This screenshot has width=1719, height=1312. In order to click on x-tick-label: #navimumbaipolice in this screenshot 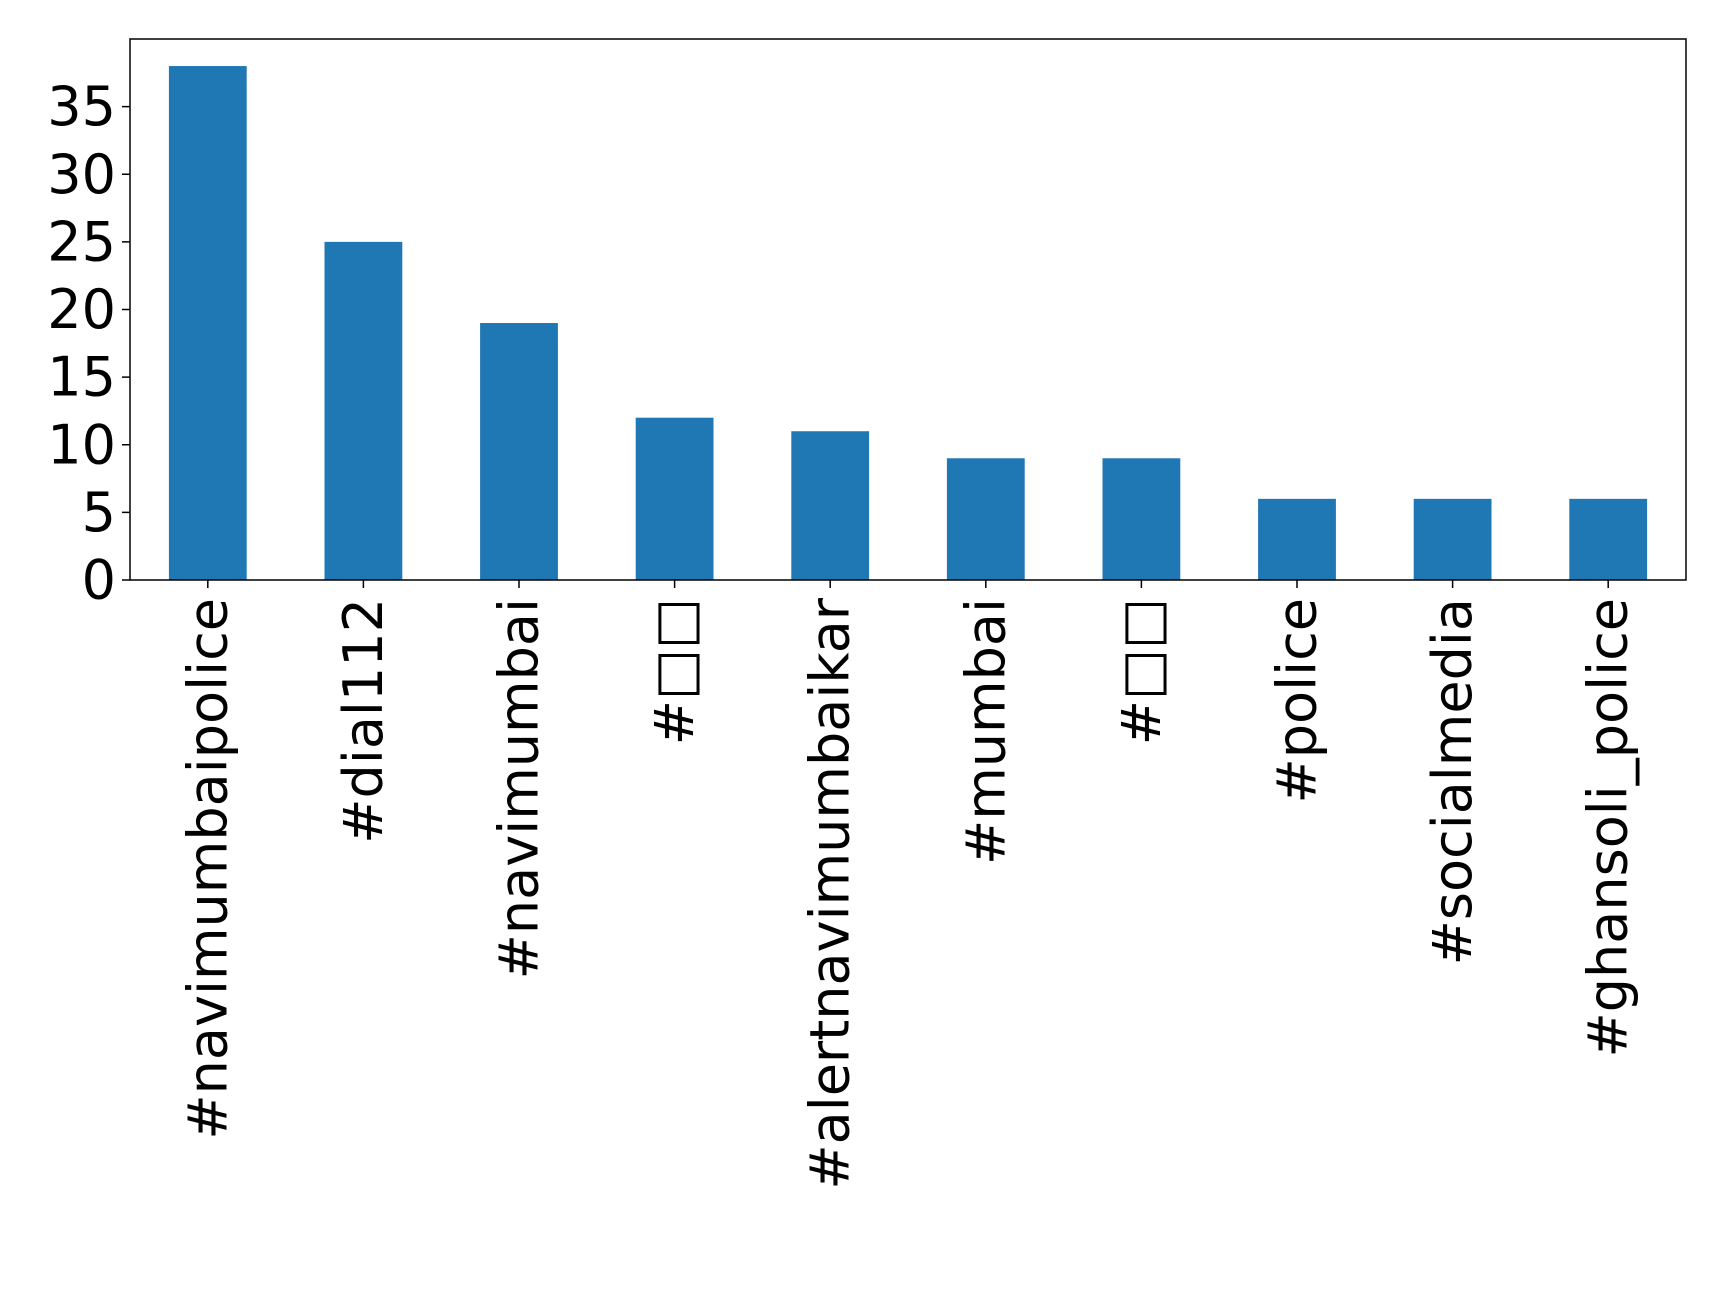, I will do `click(207, 869)`.